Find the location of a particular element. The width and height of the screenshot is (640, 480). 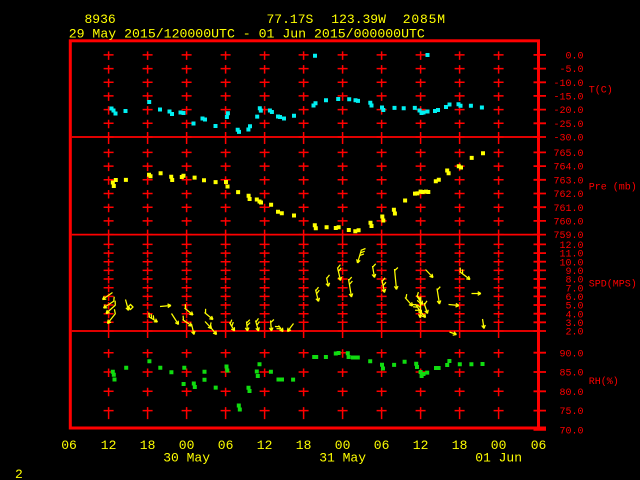

svg-text: RH(%) is located at coordinates (604, 382).